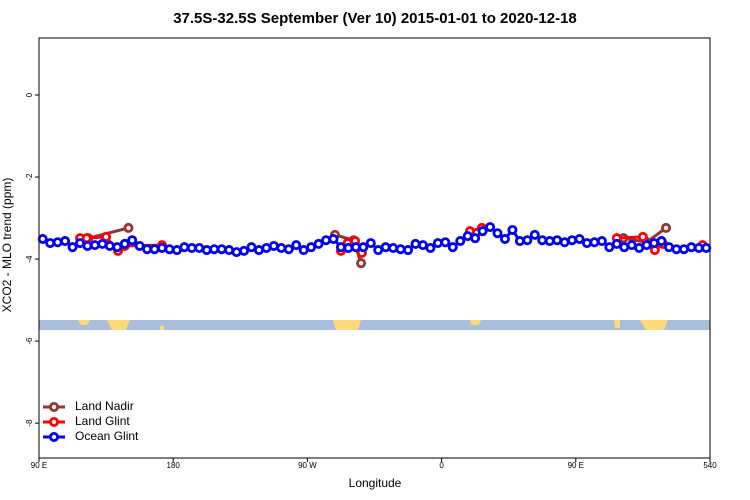 This screenshot has width=750, height=500. I want to click on y-axis-label: XCO2 - MLO trend (ppm), so click(7, 245).